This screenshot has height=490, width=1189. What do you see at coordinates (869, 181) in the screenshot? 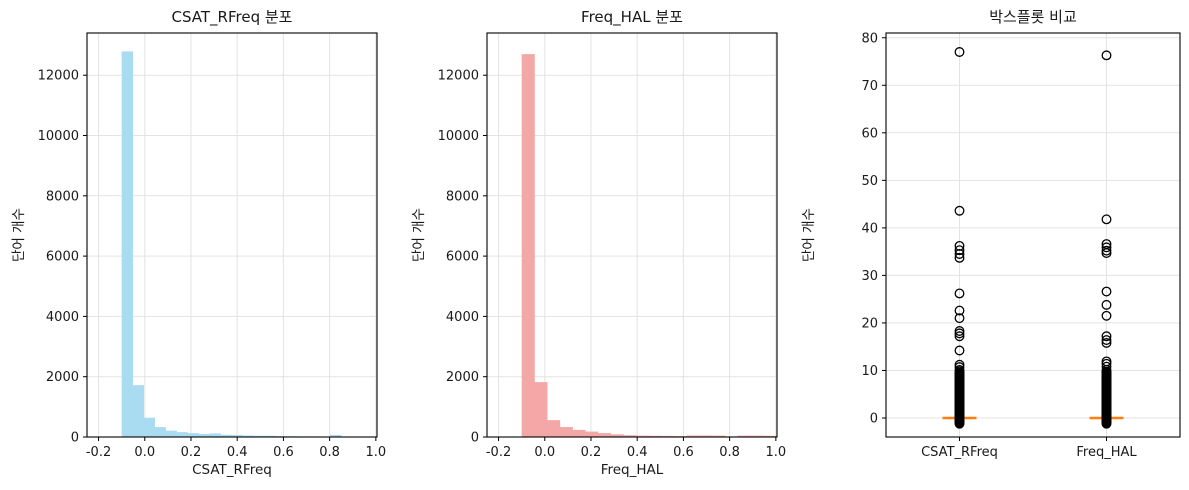
I see `y-tick-label: 50` at bounding box center [869, 181].